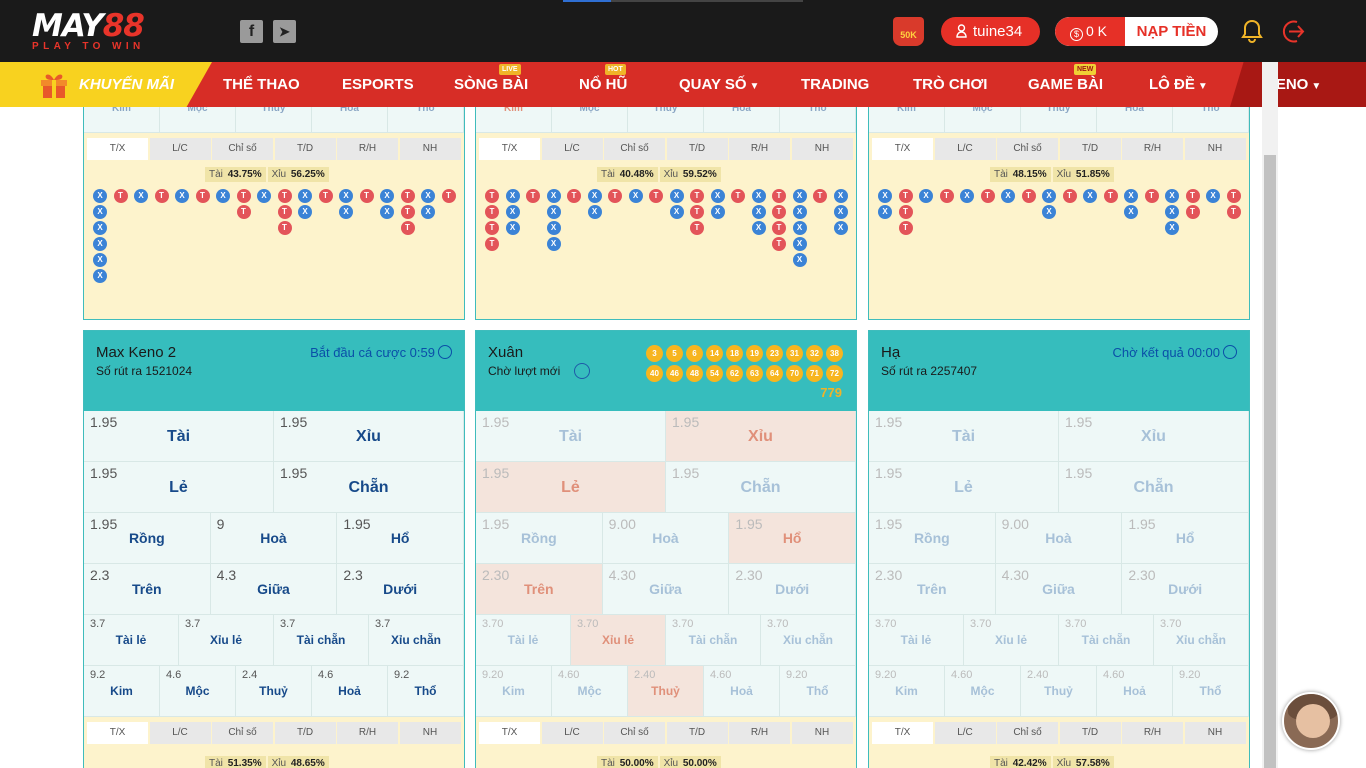 Image resolution: width=1366 pixels, height=768 pixels. Describe the element at coordinates (1270, 415) in the screenshot. I see `page-scrollbar` at that location.